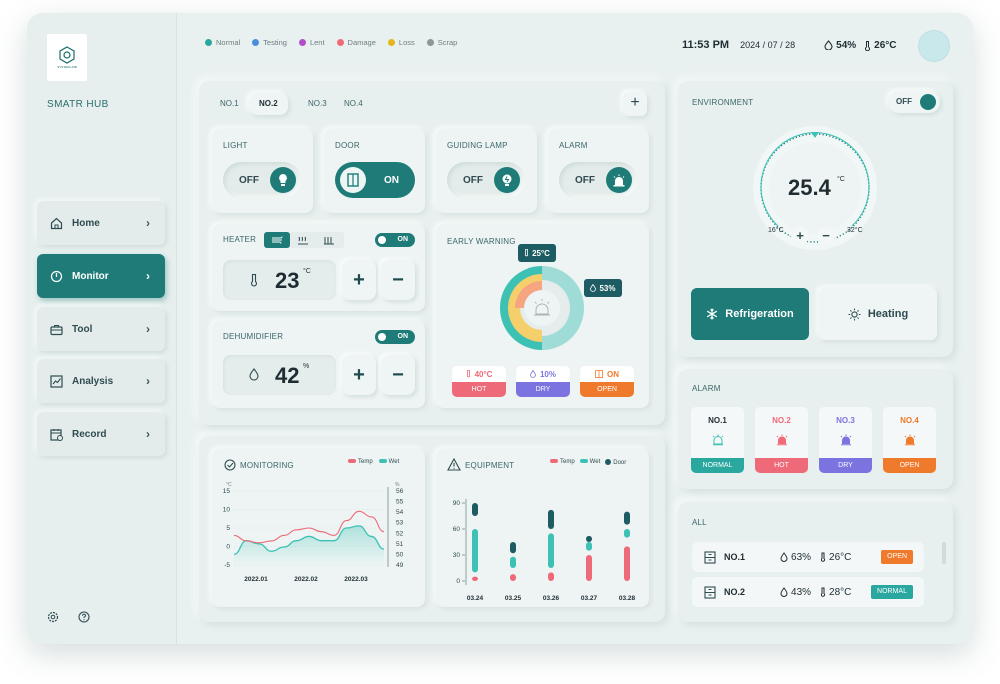 The image size is (1000, 684). I want to click on refrigeration-button: Refrigeration, so click(750, 314).